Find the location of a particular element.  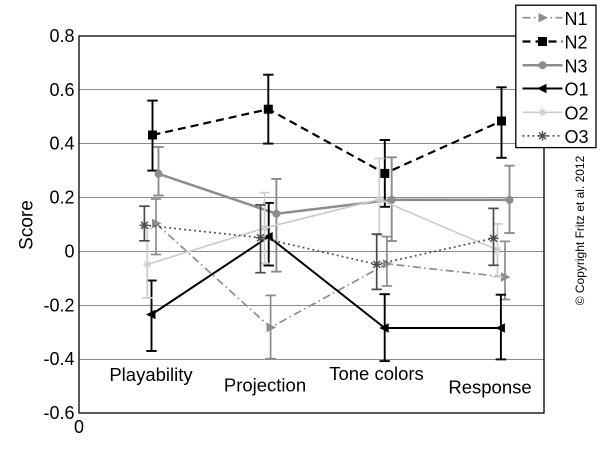

svg-text: Score is located at coordinates (27, 225).